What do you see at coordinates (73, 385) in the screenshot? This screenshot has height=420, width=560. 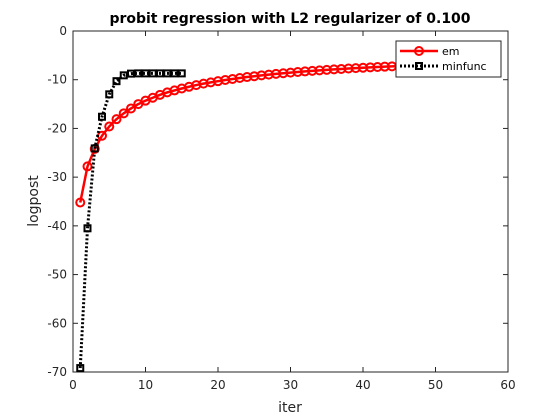 I see `x-tick-label: 0` at bounding box center [73, 385].